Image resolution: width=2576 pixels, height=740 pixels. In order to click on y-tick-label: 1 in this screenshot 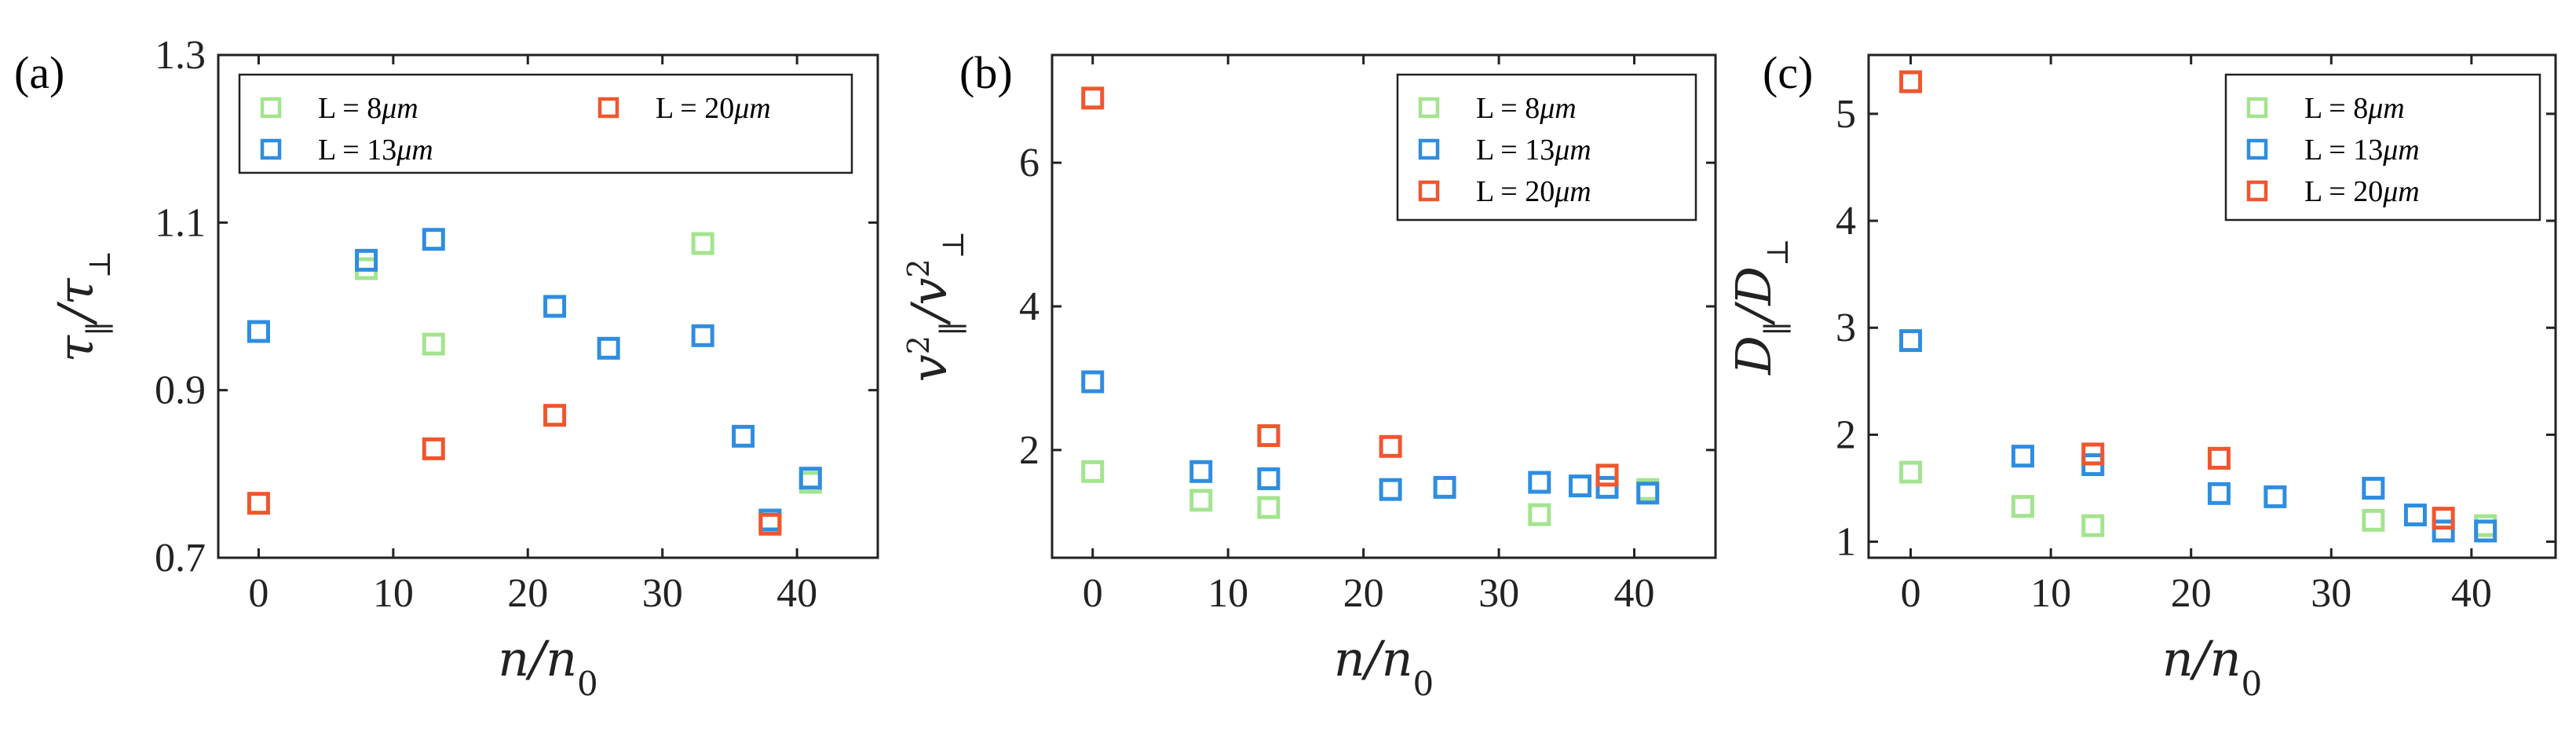, I will do `click(1846, 543)`.